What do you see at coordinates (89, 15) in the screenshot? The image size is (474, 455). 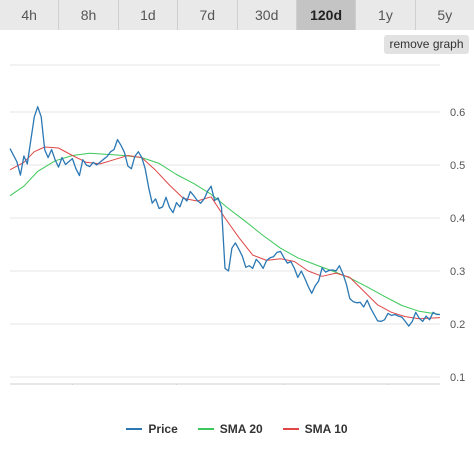 I see `tab-8h: 8h` at bounding box center [89, 15].